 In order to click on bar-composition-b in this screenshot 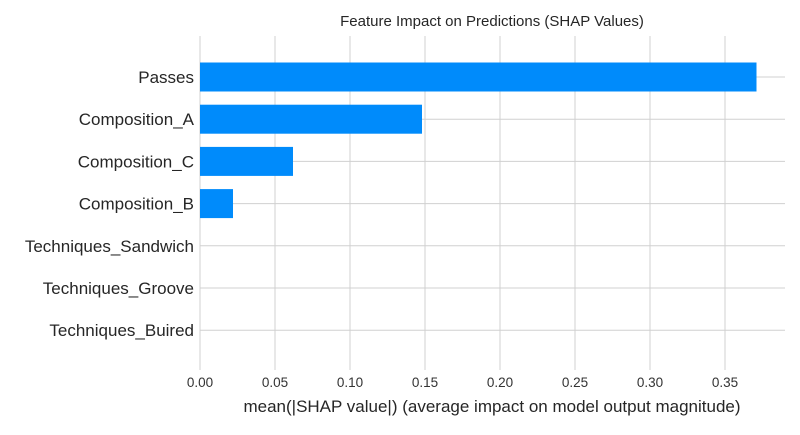, I will do `click(216, 204)`.